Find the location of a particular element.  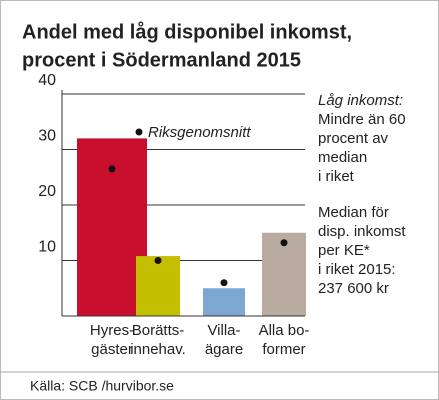

note: disp. inkomst is located at coordinates (362, 231).